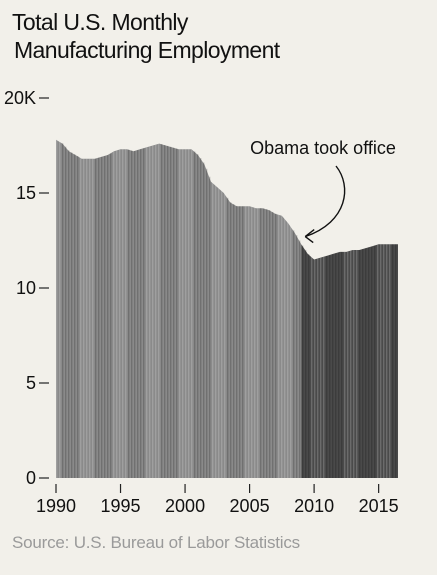 This screenshot has width=437, height=575. What do you see at coordinates (325, 201) in the screenshot?
I see `annotation-arrow` at bounding box center [325, 201].